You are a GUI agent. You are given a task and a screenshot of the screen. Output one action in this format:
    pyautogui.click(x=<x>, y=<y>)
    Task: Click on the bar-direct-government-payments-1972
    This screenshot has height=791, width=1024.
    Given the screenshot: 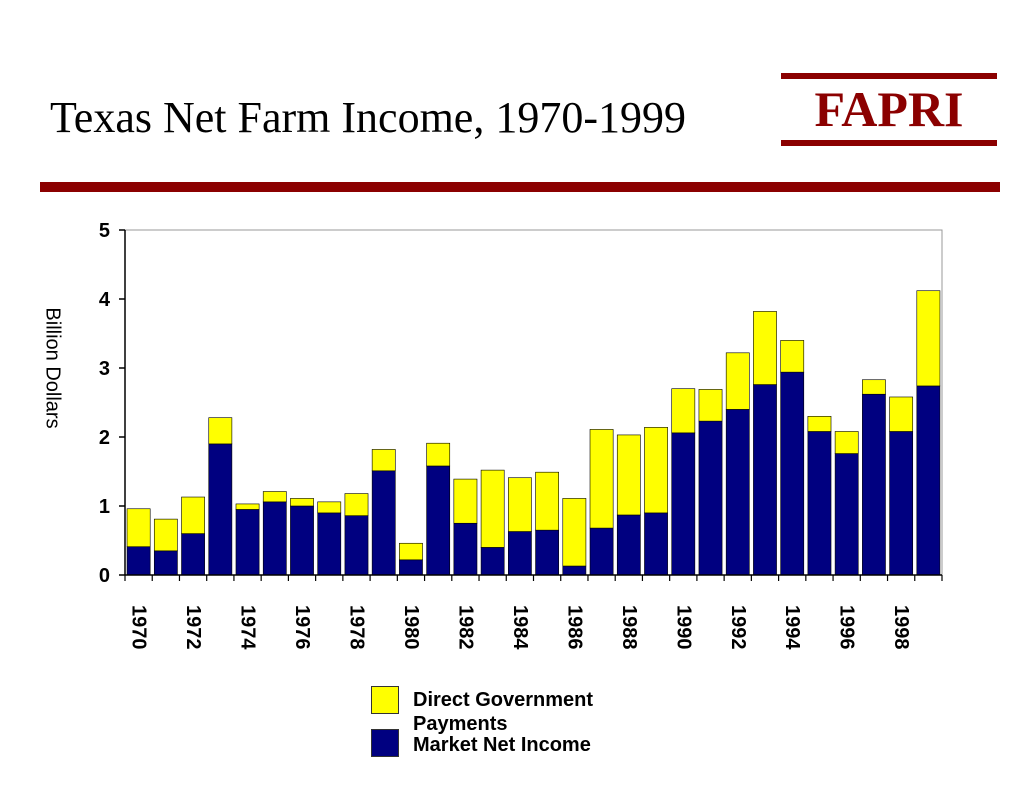 What is the action you would take?
    pyautogui.click(x=193, y=515)
    